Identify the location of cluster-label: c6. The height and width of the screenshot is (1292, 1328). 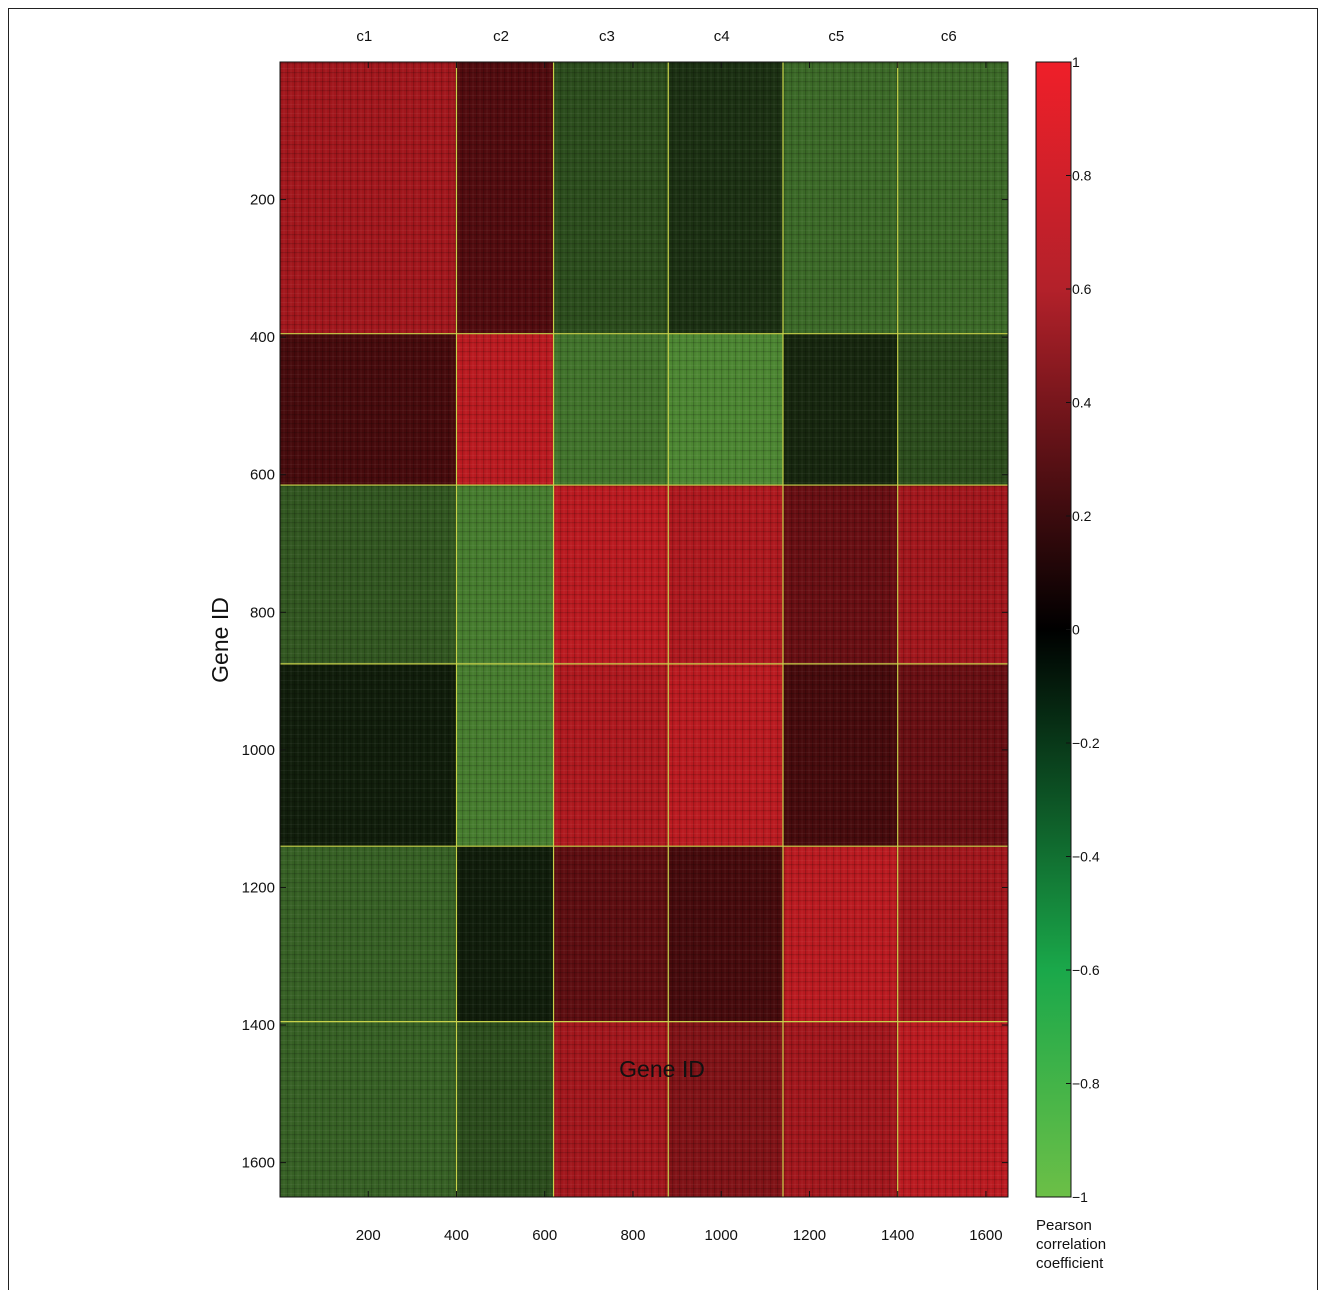
(949, 36).